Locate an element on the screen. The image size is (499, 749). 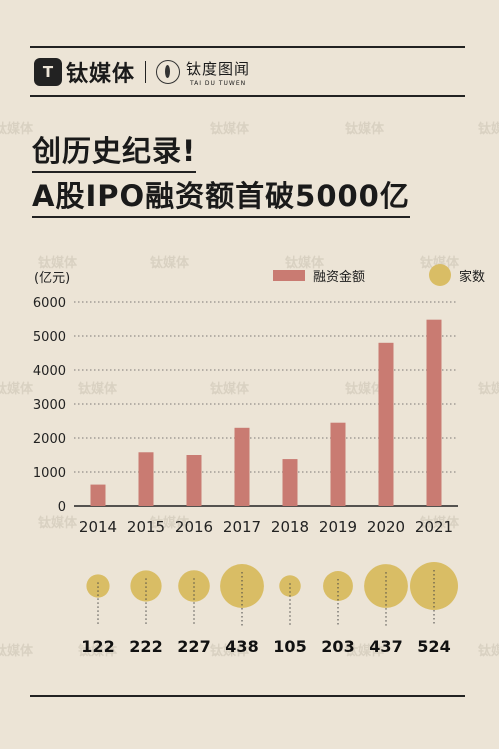
count-label: 438 is located at coordinates (241, 646).